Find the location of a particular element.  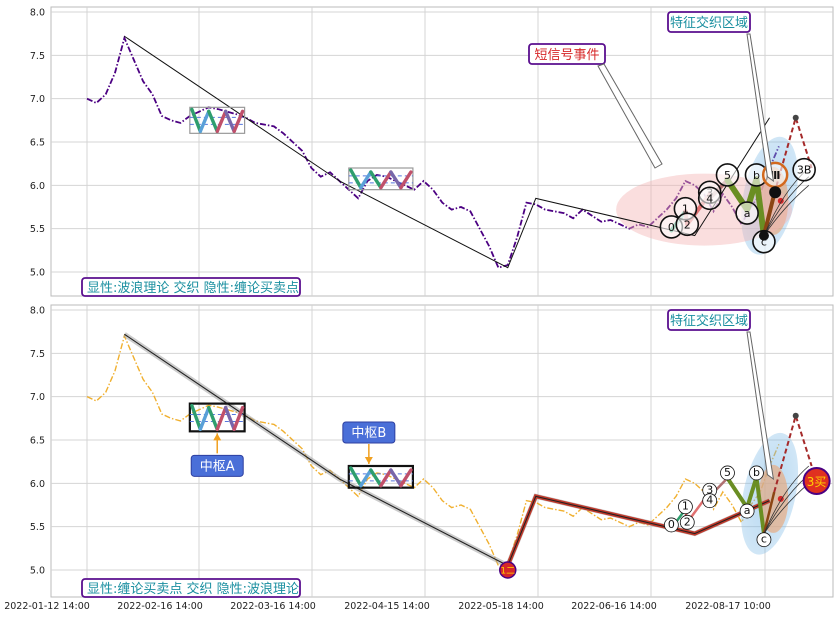

zhongshu-a-tag is located at coordinates (217, 465).